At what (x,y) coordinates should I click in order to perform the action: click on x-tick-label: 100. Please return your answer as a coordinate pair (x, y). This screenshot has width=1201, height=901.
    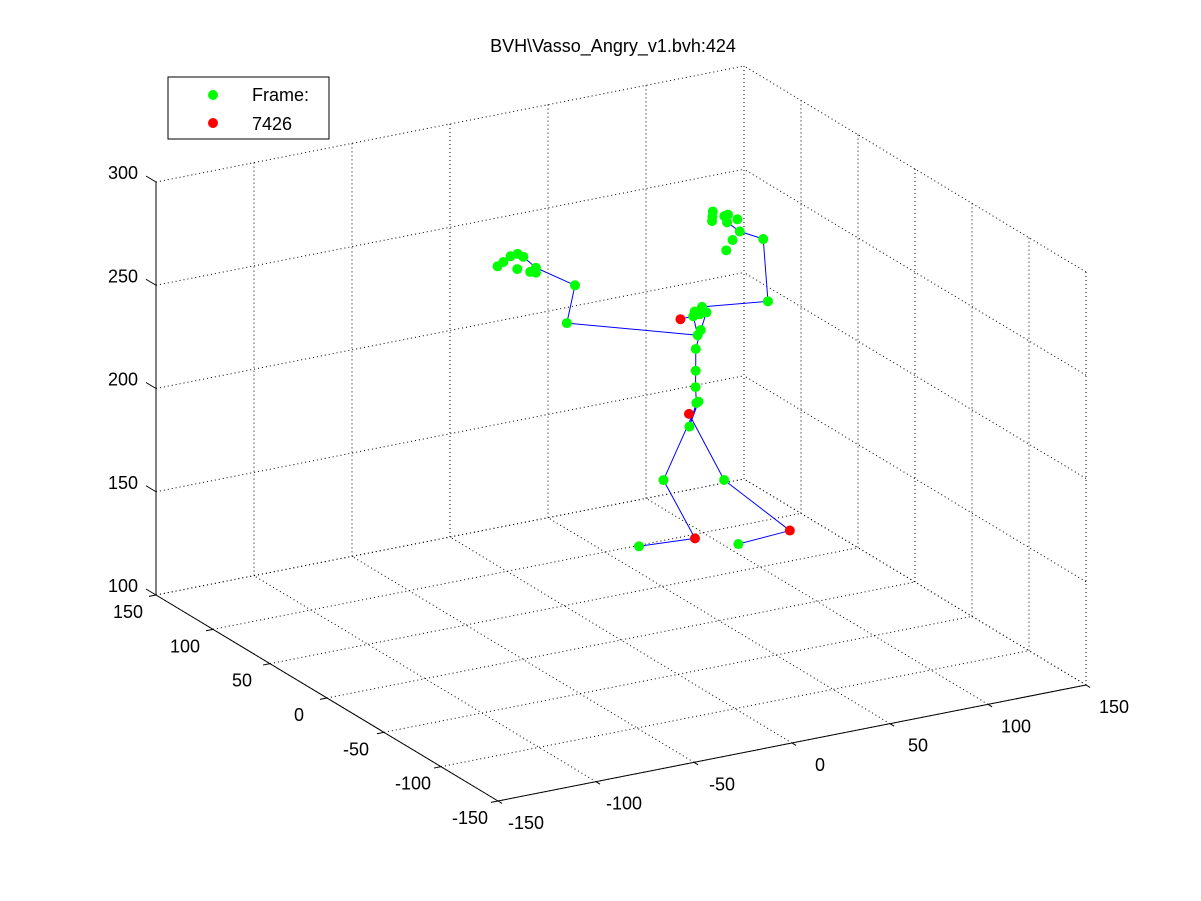
    Looking at the image, I should click on (1016, 726).